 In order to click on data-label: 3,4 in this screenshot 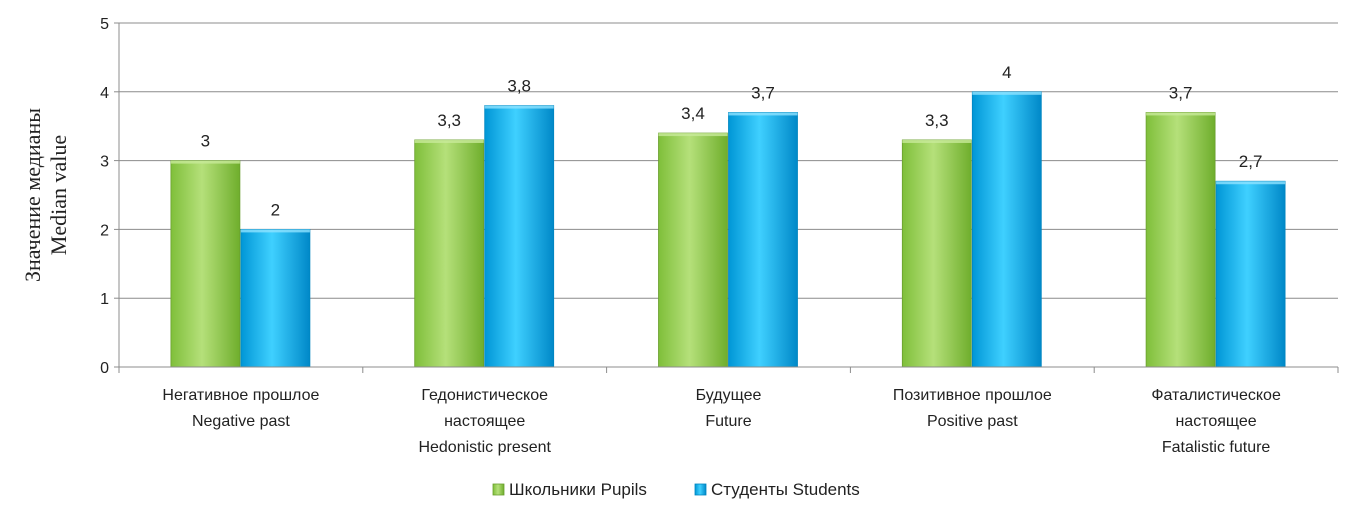, I will do `click(693, 113)`.